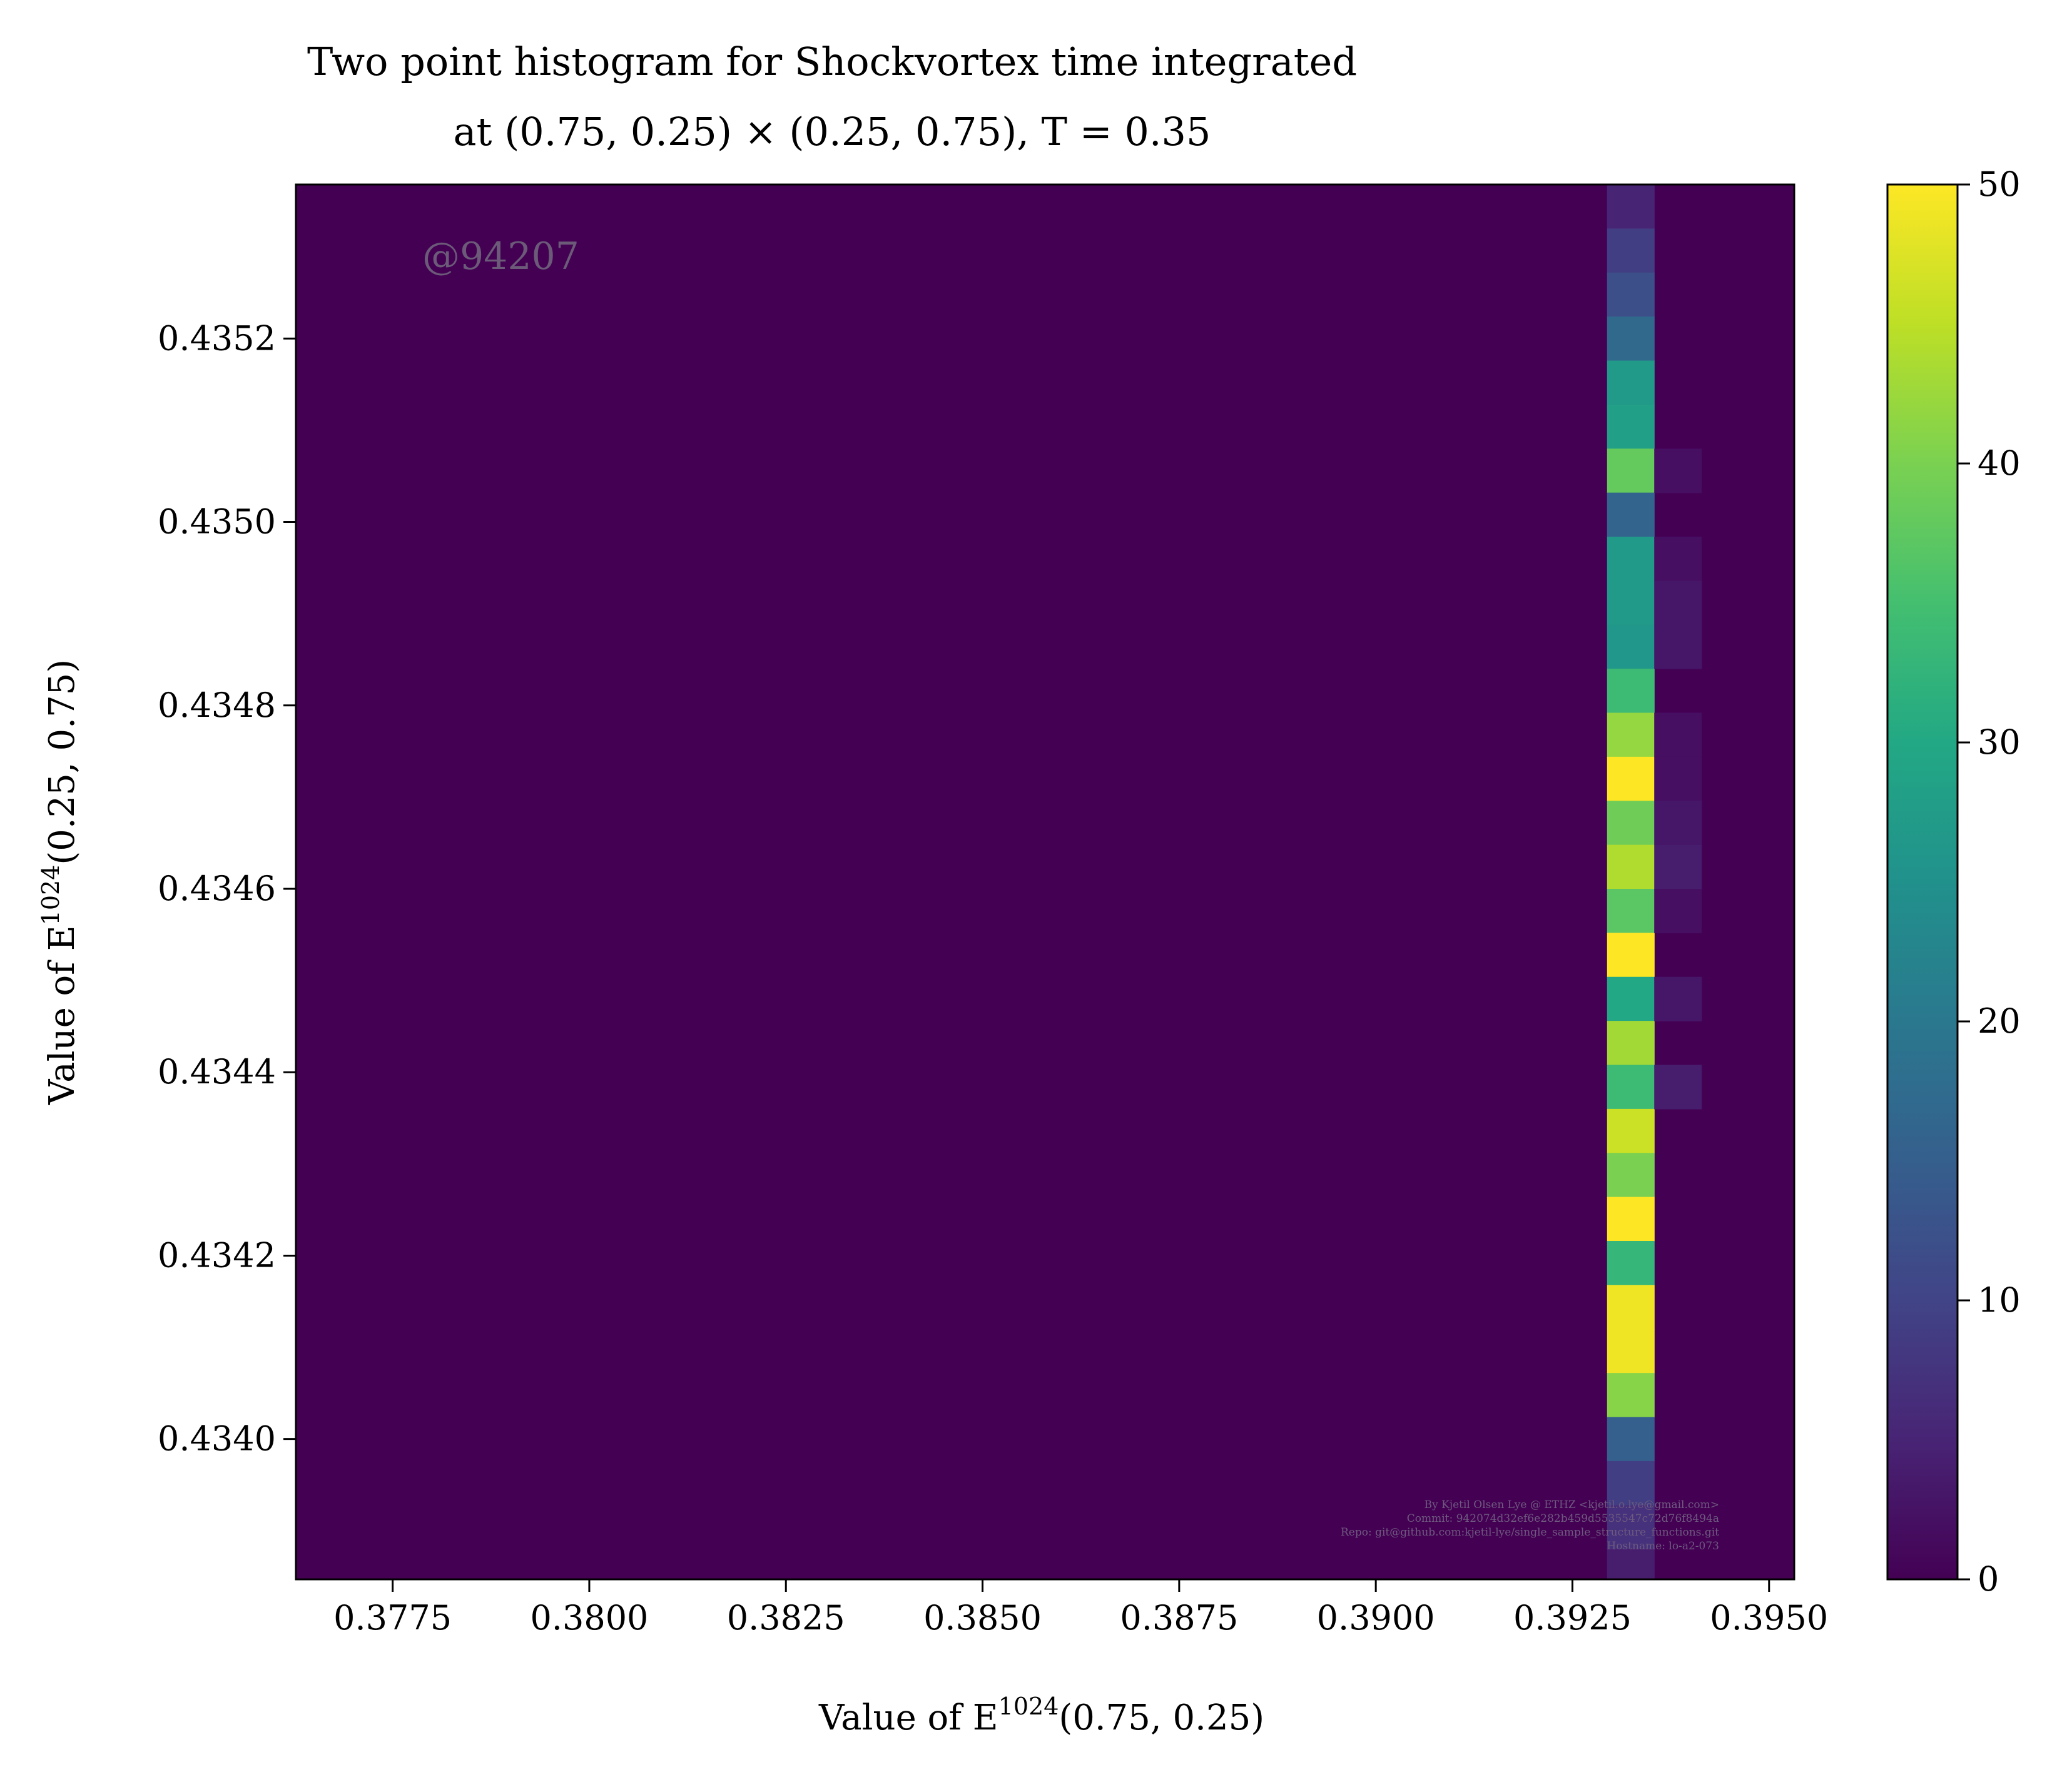  I want to click on y-axis-label-superscript: 1024, so click(50, 895).